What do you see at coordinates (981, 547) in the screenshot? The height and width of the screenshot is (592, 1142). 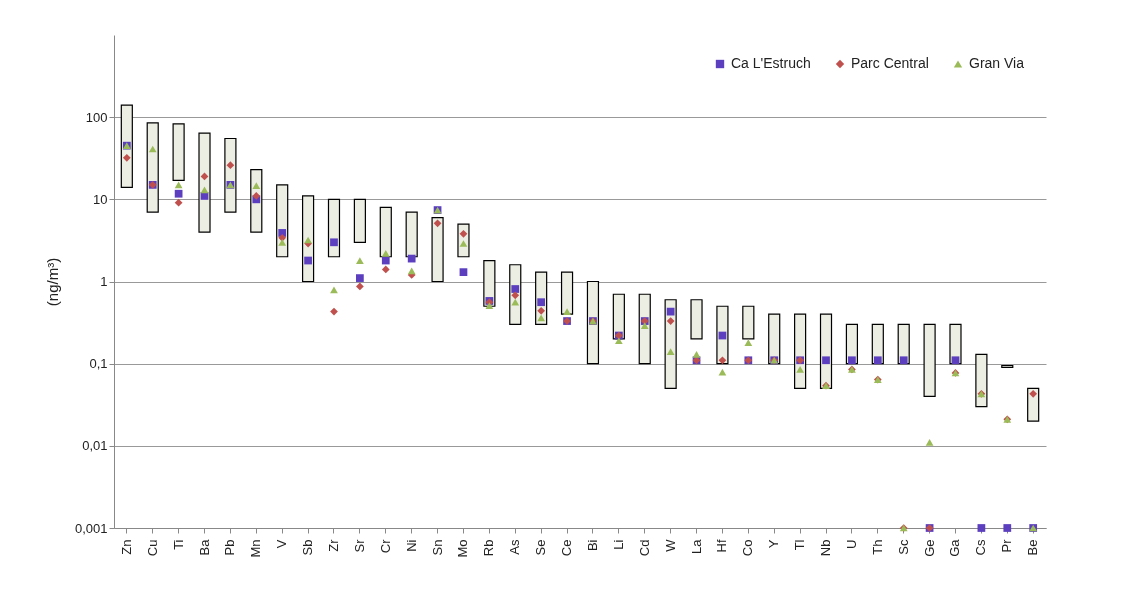 I see `x-tick-label: Cs` at bounding box center [981, 547].